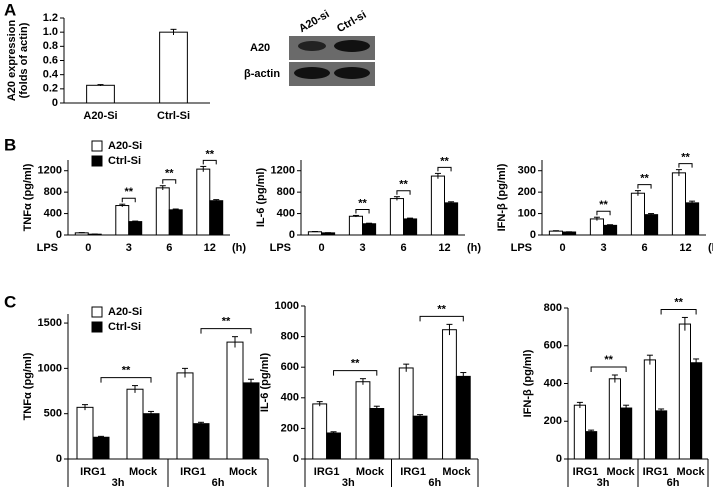  I want to click on y-axis-label: IL-6 (pg/ml), so click(265, 383).